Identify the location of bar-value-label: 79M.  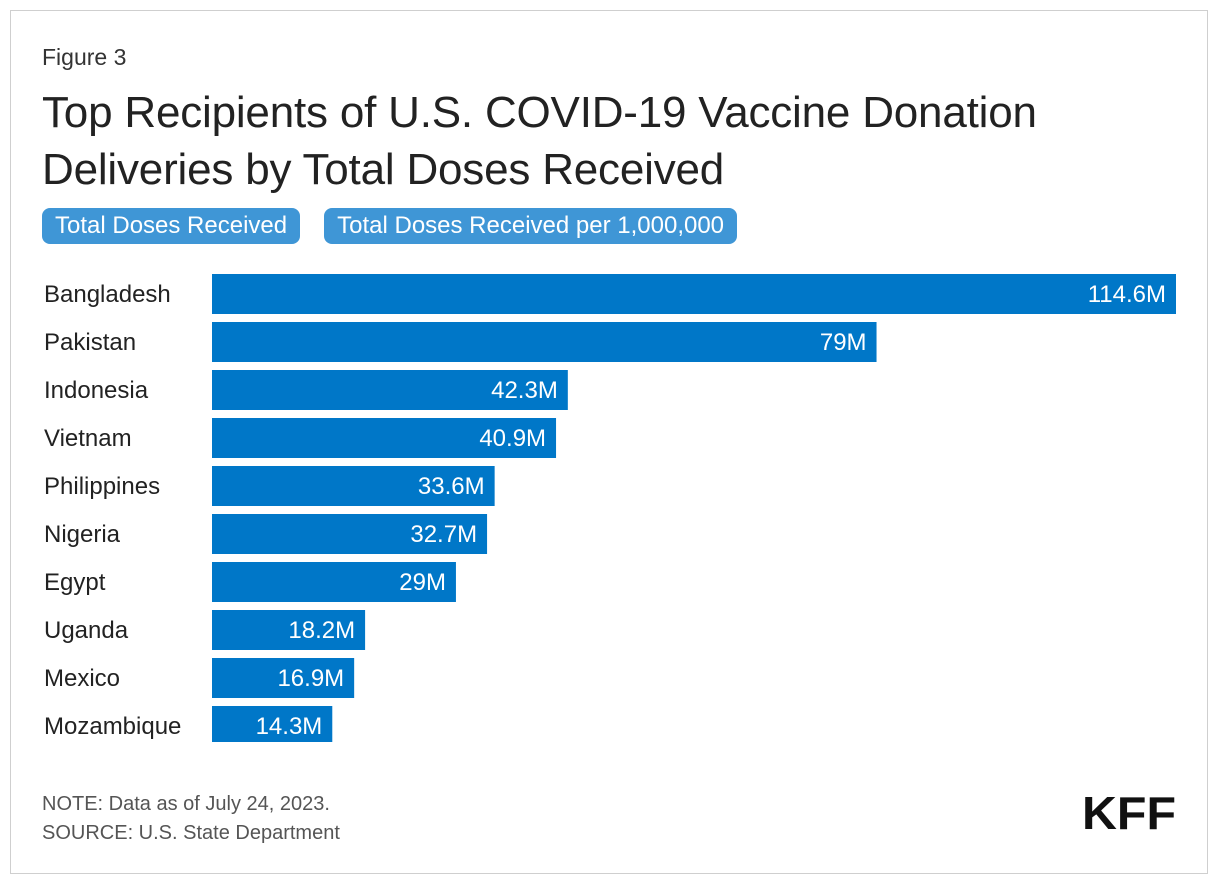
(843, 342).